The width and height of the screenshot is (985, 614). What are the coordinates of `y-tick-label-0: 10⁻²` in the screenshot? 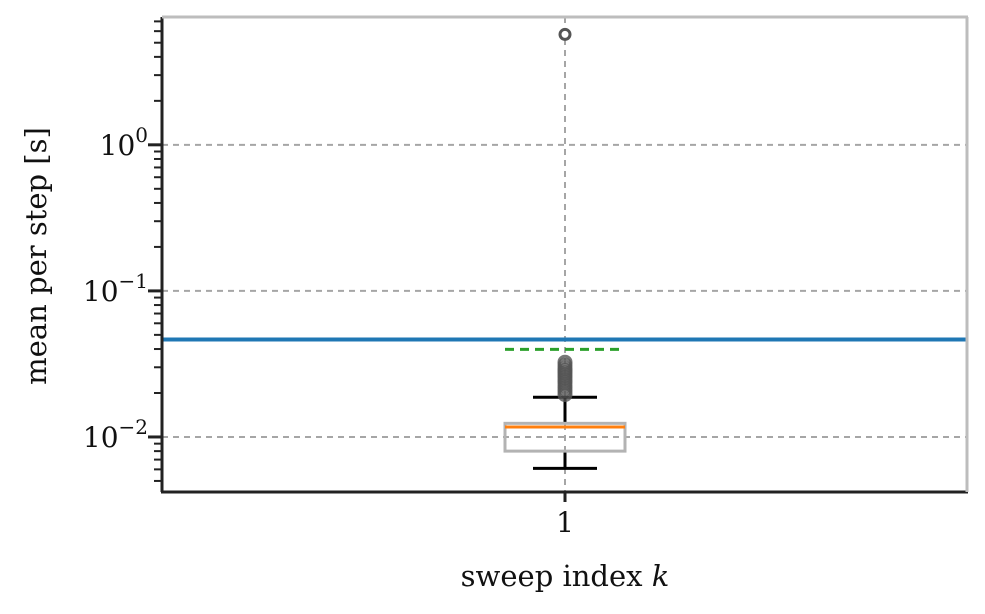 It's located at (115, 434).